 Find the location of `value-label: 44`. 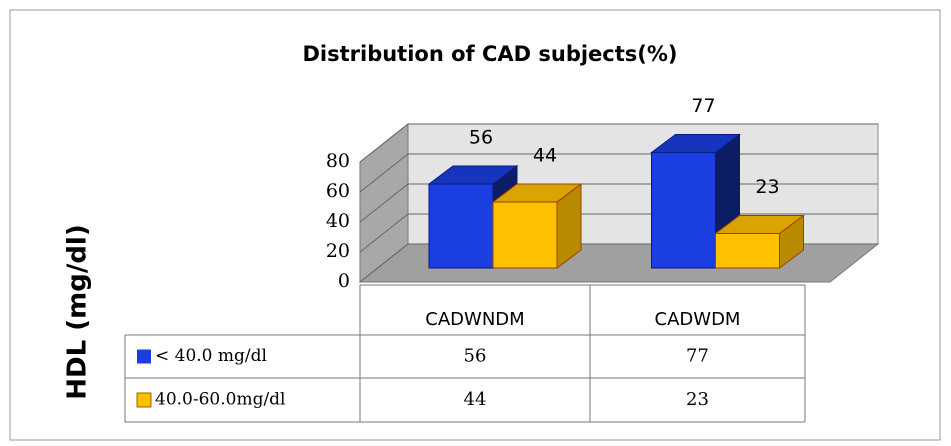

value-label: 44 is located at coordinates (545, 156).